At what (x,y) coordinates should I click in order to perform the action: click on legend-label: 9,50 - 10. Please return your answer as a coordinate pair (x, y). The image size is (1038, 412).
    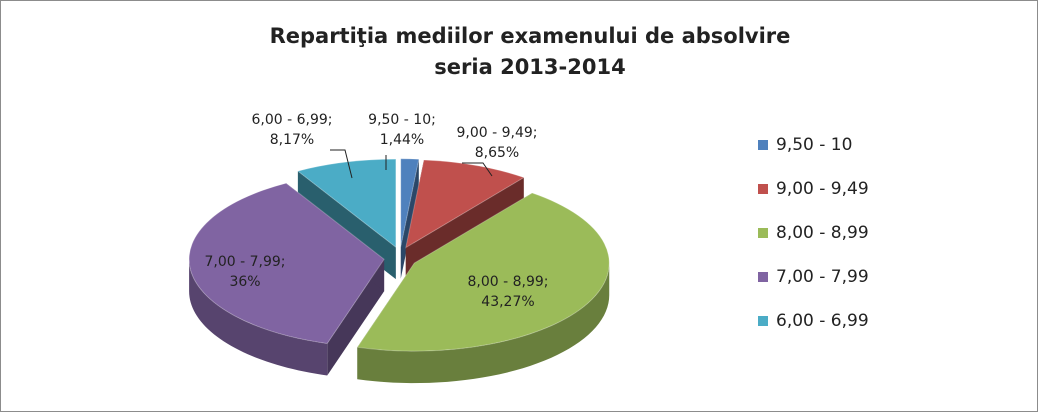
    Looking at the image, I should click on (814, 145).